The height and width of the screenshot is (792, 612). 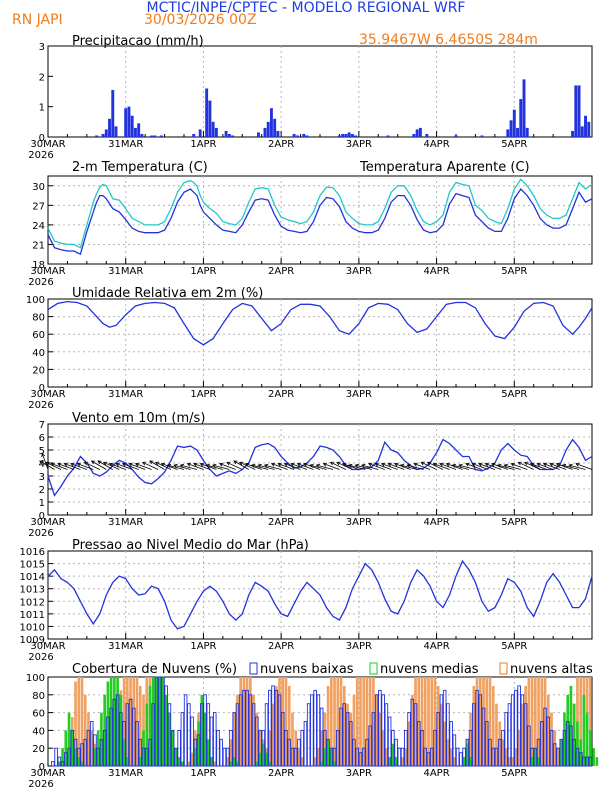 I want to click on y-tick-label: 20, so click(x=38, y=370).